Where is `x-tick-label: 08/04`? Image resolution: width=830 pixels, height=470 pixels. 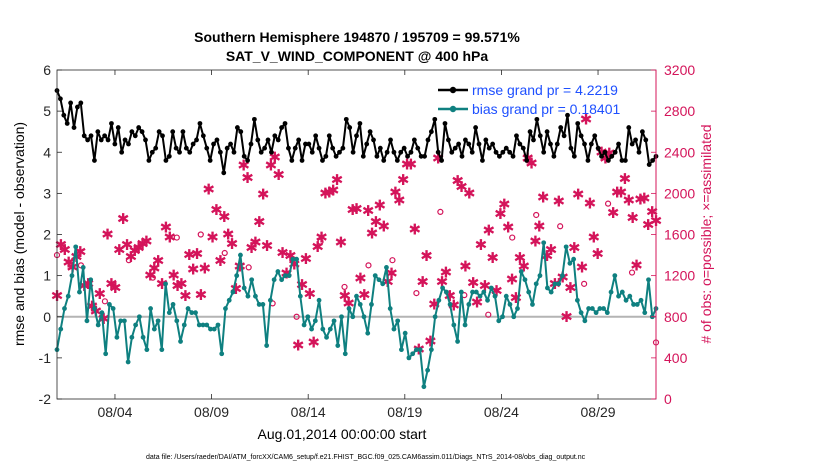 x-tick-label: 08/04 is located at coordinates (114, 412).